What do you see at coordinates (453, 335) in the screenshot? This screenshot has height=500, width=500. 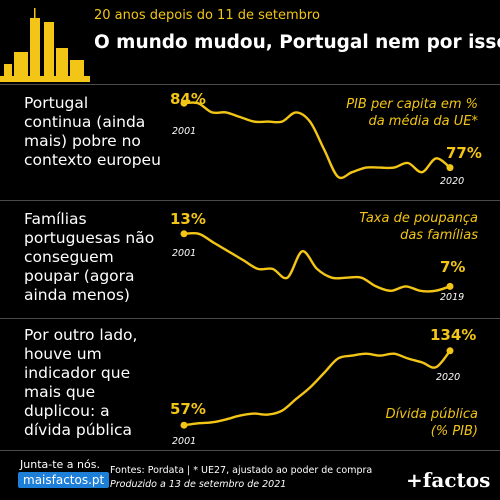 I see `end-value: 134%` at bounding box center [453, 335].